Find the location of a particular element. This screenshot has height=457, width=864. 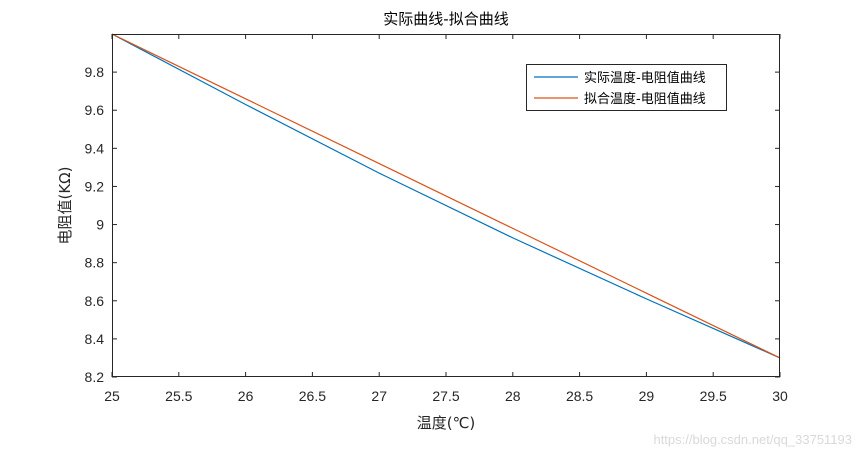

watermark: https://blog.csdn.net/qq_33751193 is located at coordinates (752, 439).